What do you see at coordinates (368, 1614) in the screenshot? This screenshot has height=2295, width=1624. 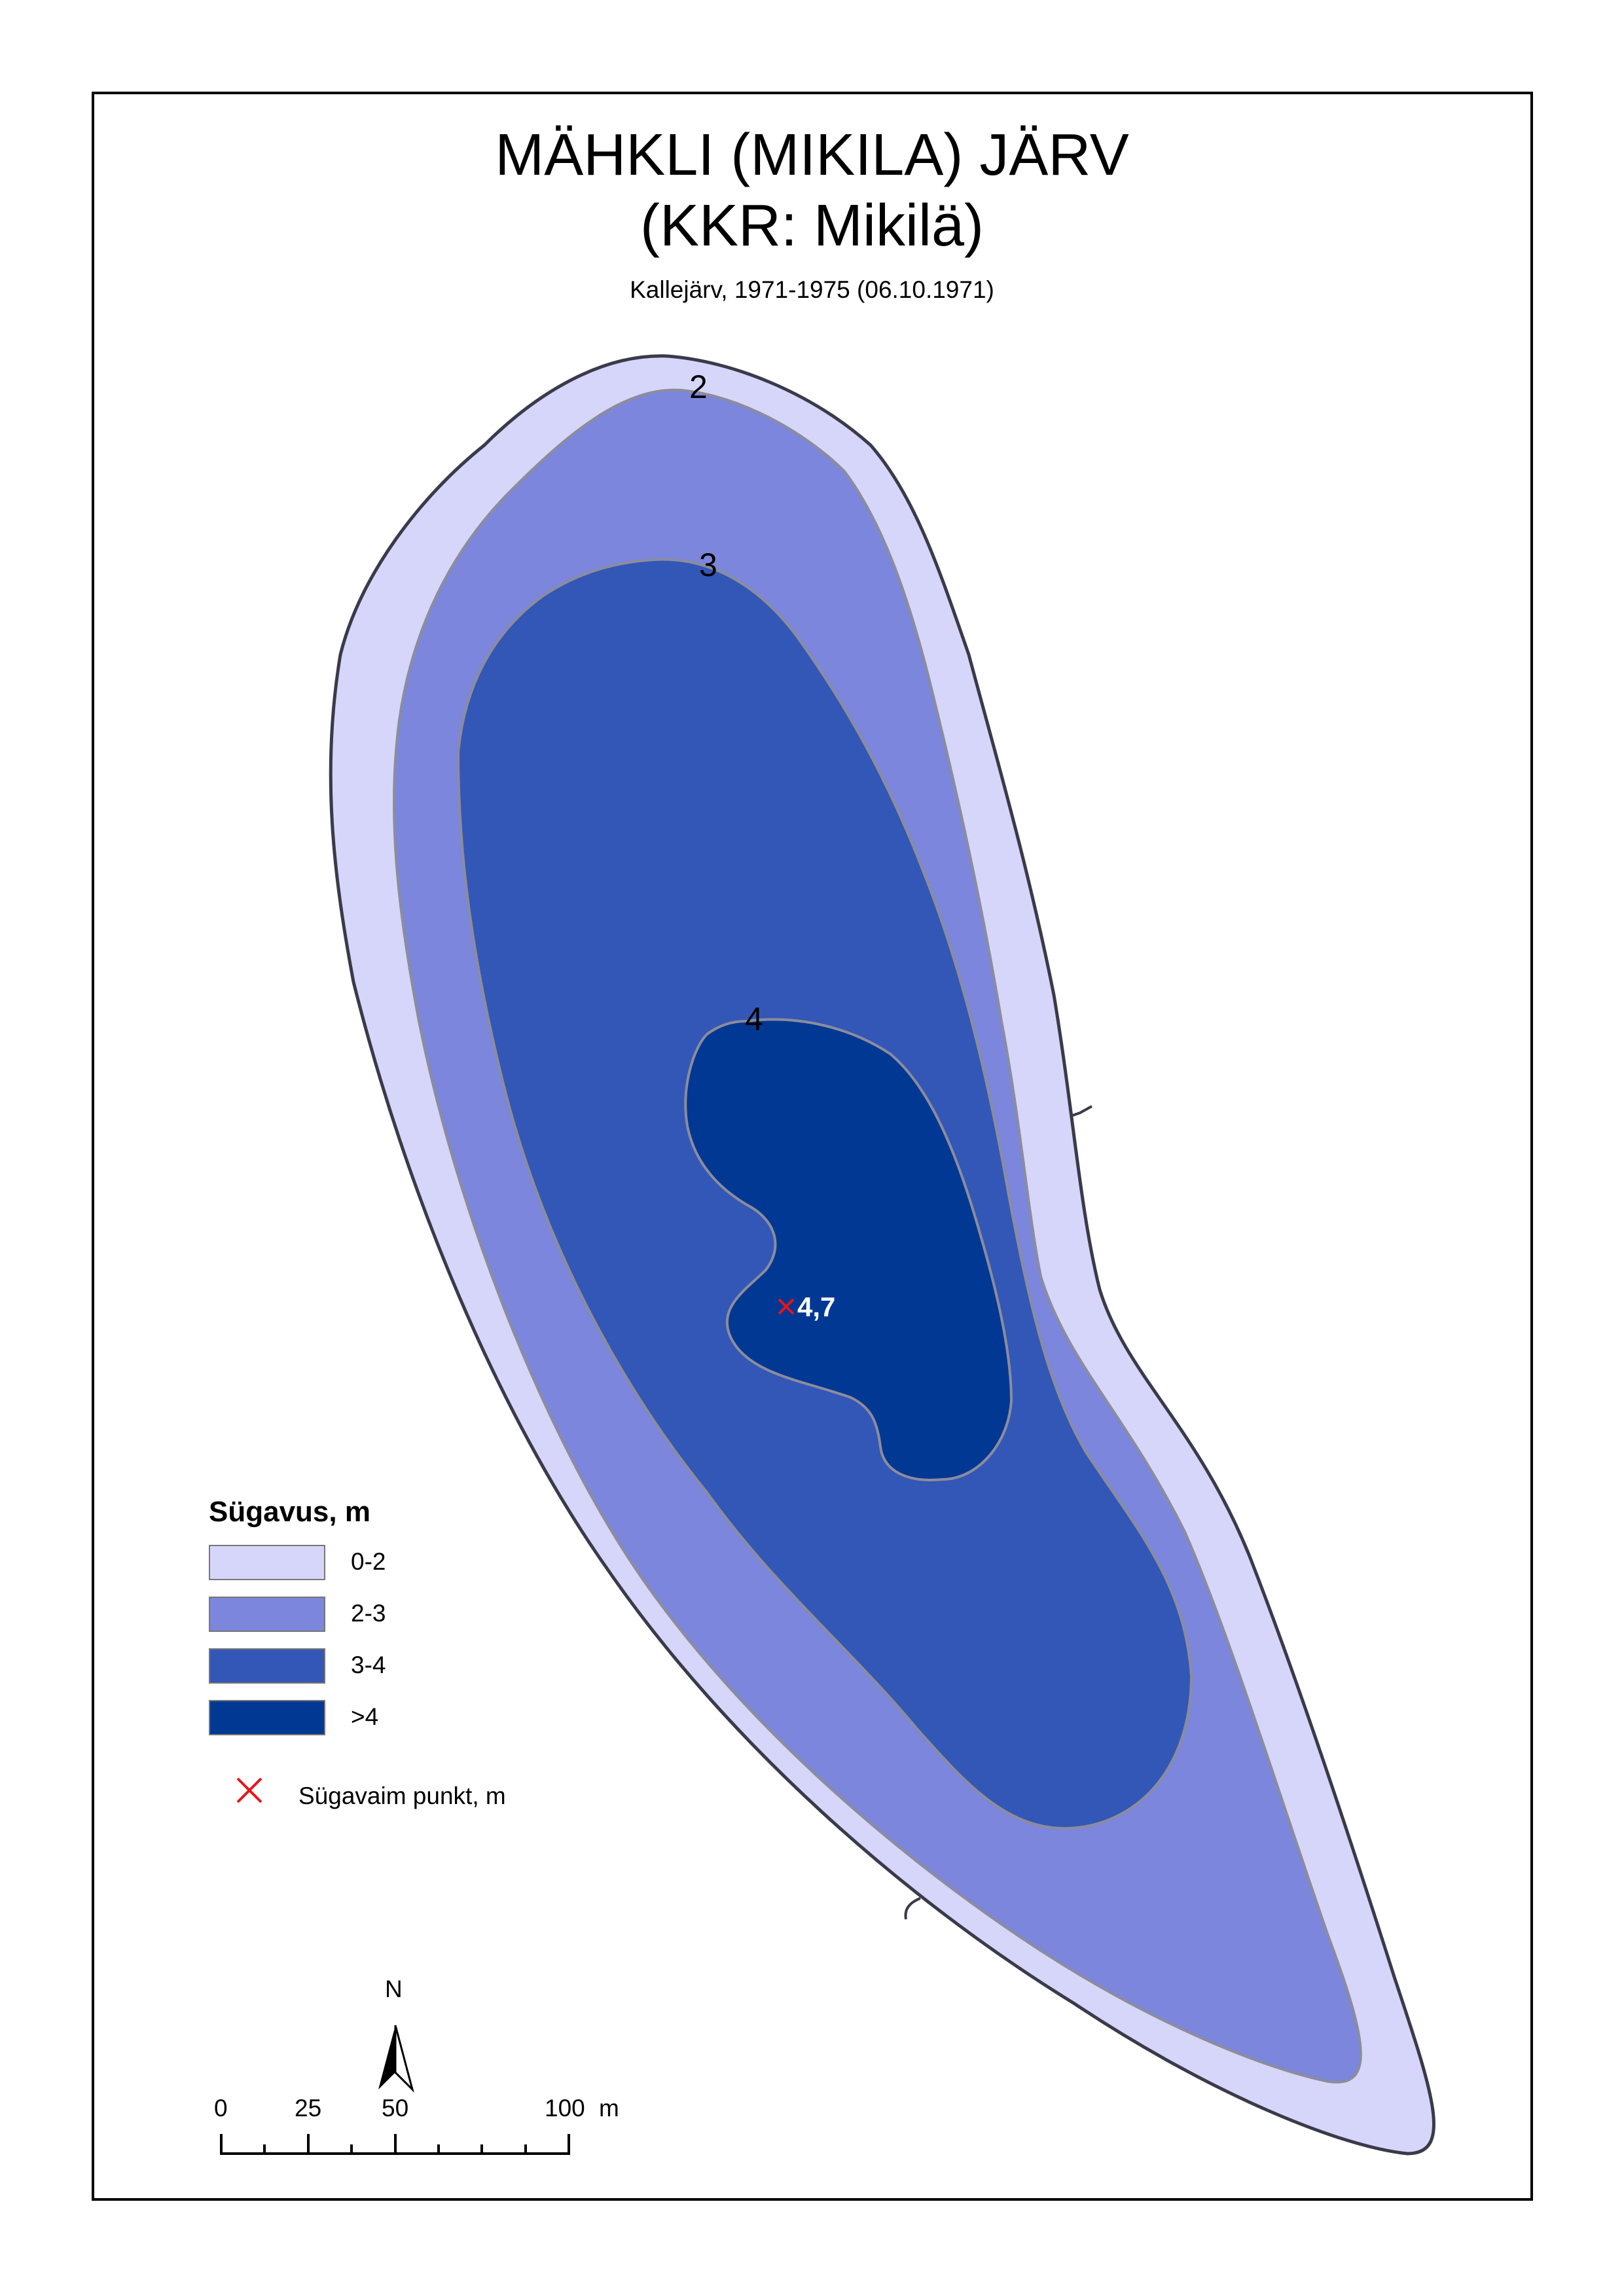 I see `legend-label-2-3: 2-3` at bounding box center [368, 1614].